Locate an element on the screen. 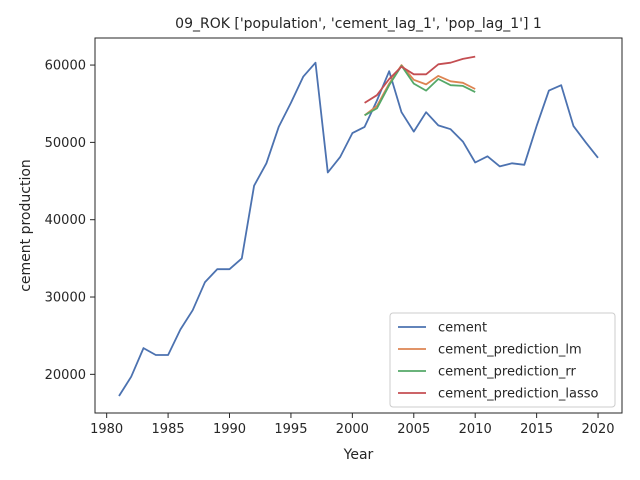 Image resolution: width=640 pixels, height=480 pixels. series-line-cement-prediction-rr is located at coordinates (420, 90).